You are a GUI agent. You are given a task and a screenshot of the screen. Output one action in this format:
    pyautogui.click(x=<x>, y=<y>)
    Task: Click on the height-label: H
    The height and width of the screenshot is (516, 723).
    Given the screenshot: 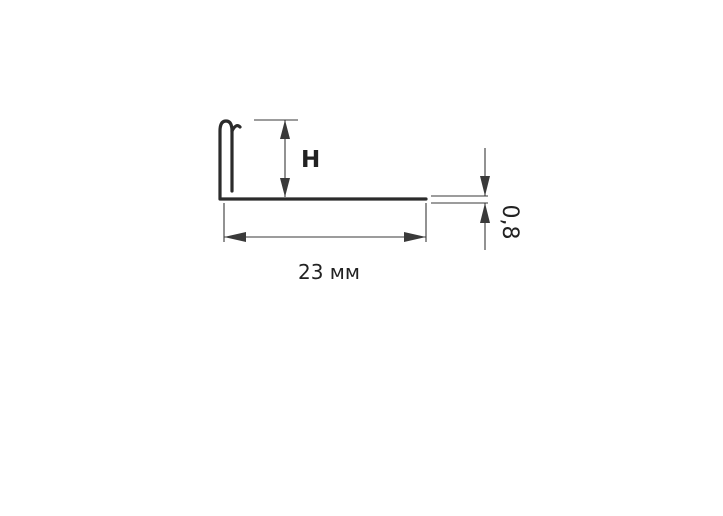 What is the action you would take?
    pyautogui.click(x=310, y=160)
    